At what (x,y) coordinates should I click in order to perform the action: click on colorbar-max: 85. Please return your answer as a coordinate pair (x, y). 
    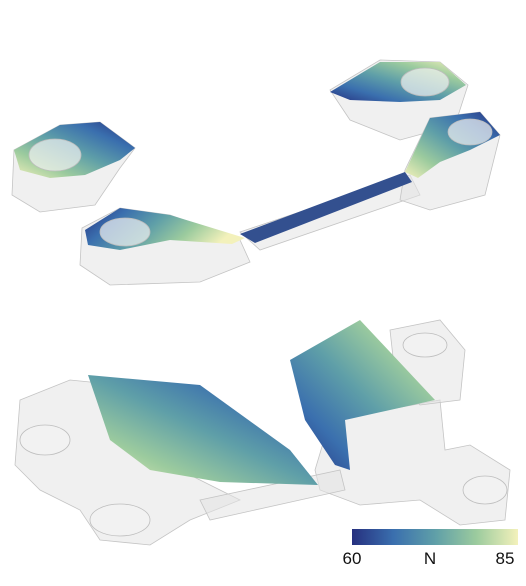
    Looking at the image, I should click on (505, 558).